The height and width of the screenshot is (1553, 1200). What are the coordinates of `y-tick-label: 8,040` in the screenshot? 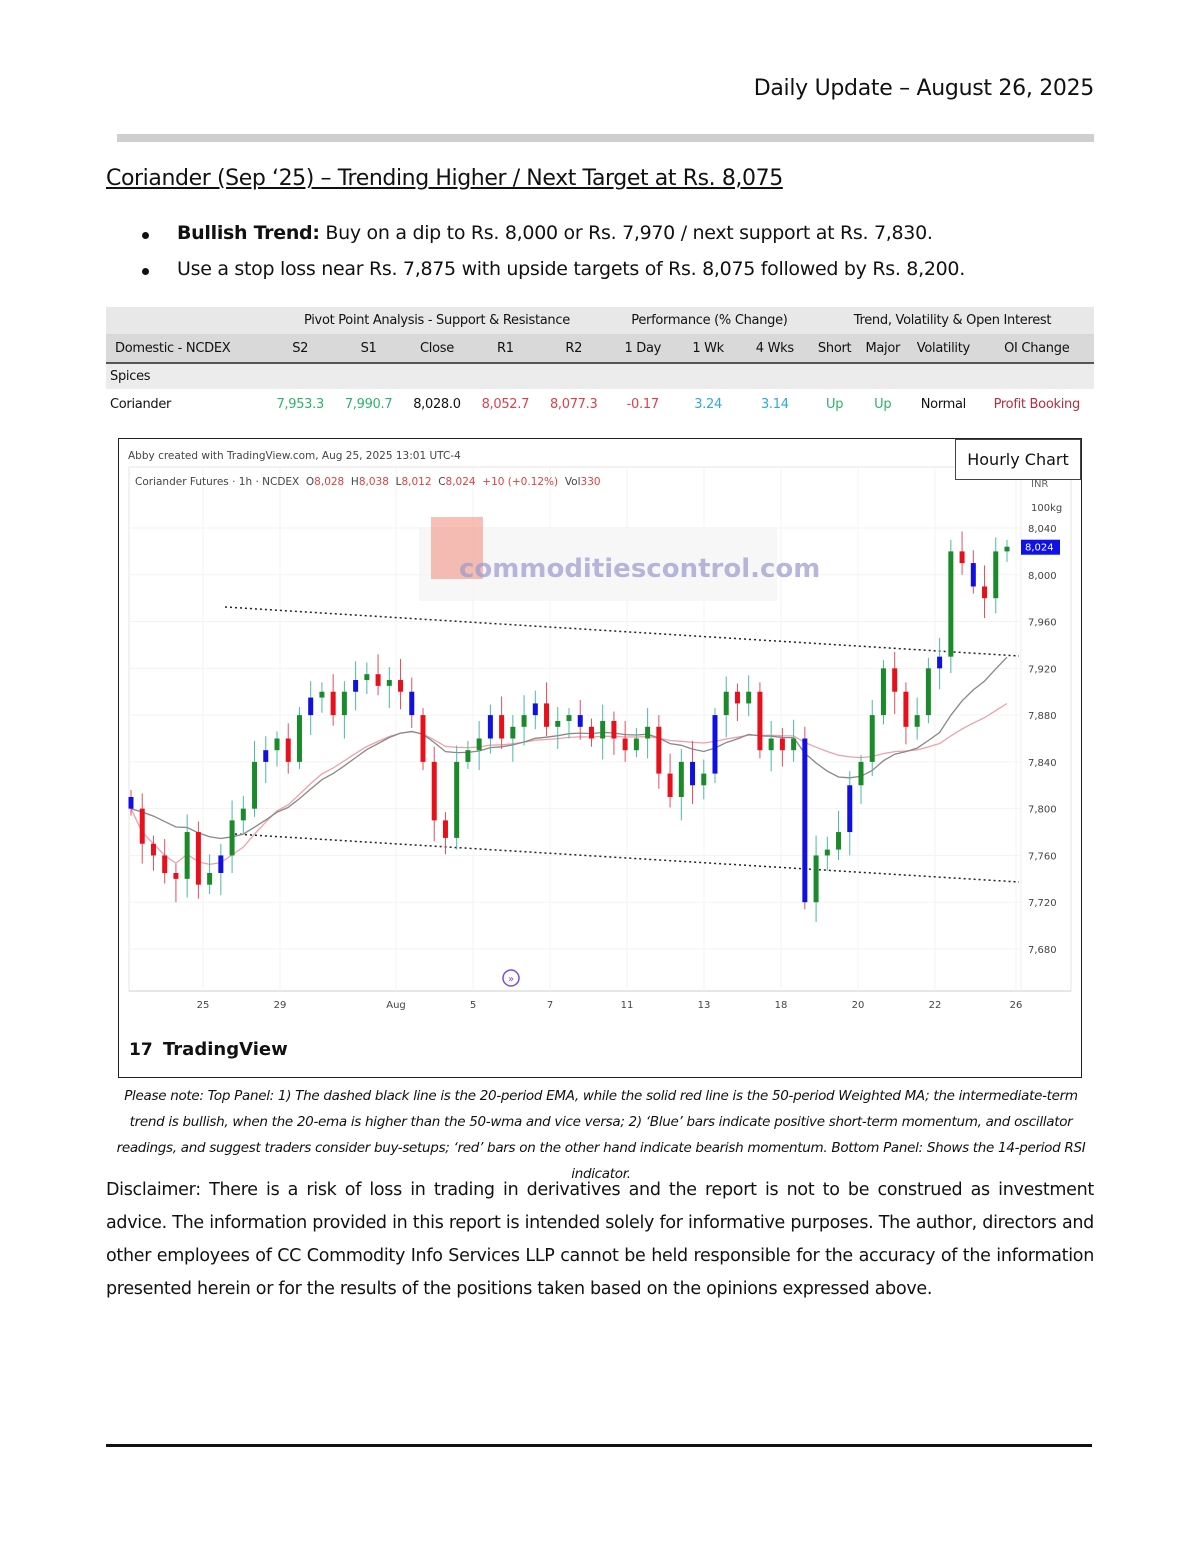 It's located at (1042, 529).